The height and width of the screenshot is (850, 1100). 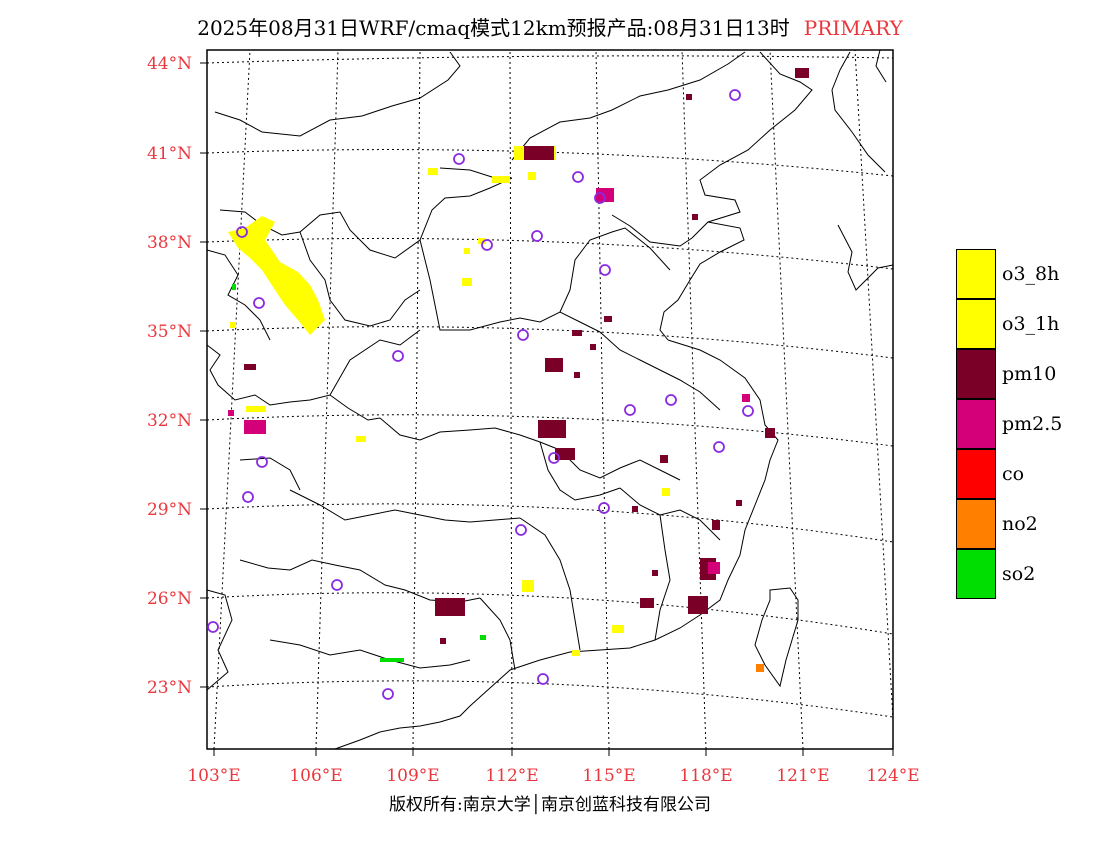 I want to click on lon-label-124e: 124°E, so click(x=893, y=776).